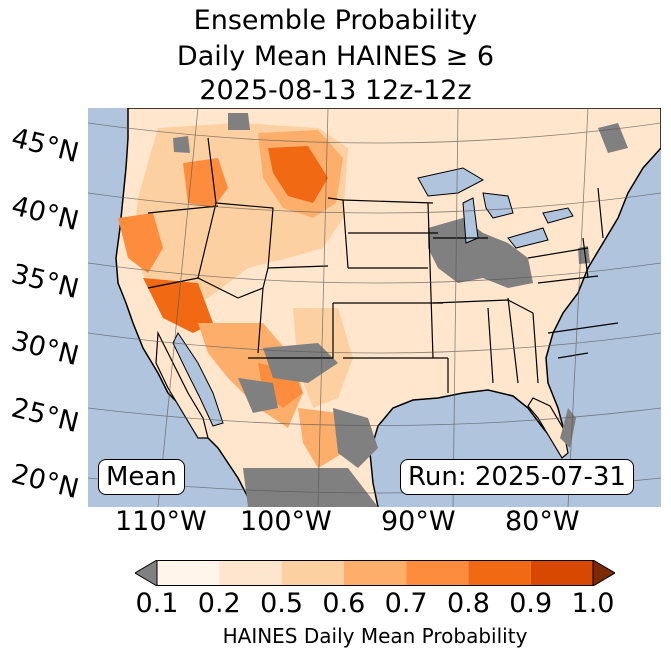  I want to click on baja-peninsula, so click(182, 384).